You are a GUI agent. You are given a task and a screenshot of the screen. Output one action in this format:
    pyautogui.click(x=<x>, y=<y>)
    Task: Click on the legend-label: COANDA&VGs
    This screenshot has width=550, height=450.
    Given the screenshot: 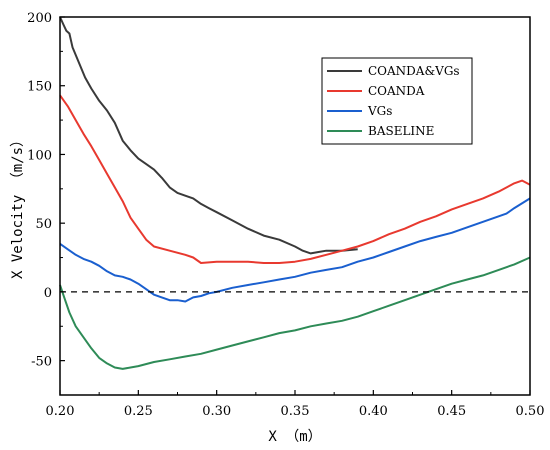 What is the action you would take?
    pyautogui.click(x=414, y=71)
    